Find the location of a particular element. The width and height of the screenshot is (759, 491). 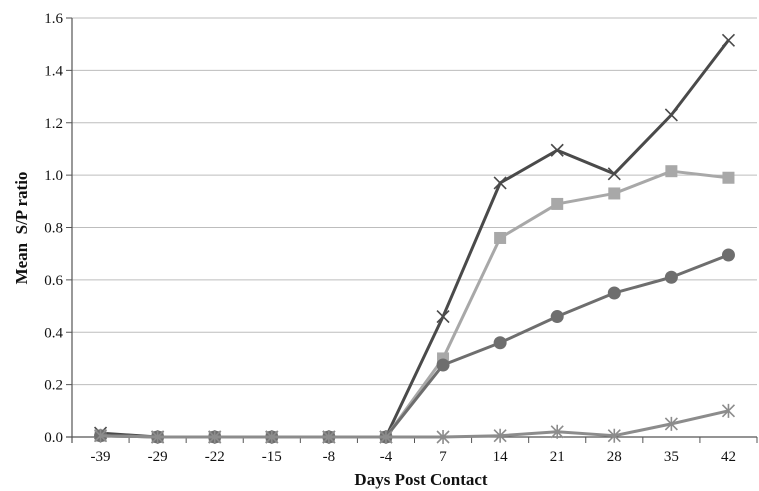

y-tick-label: 0.6 is located at coordinates (53, 281).